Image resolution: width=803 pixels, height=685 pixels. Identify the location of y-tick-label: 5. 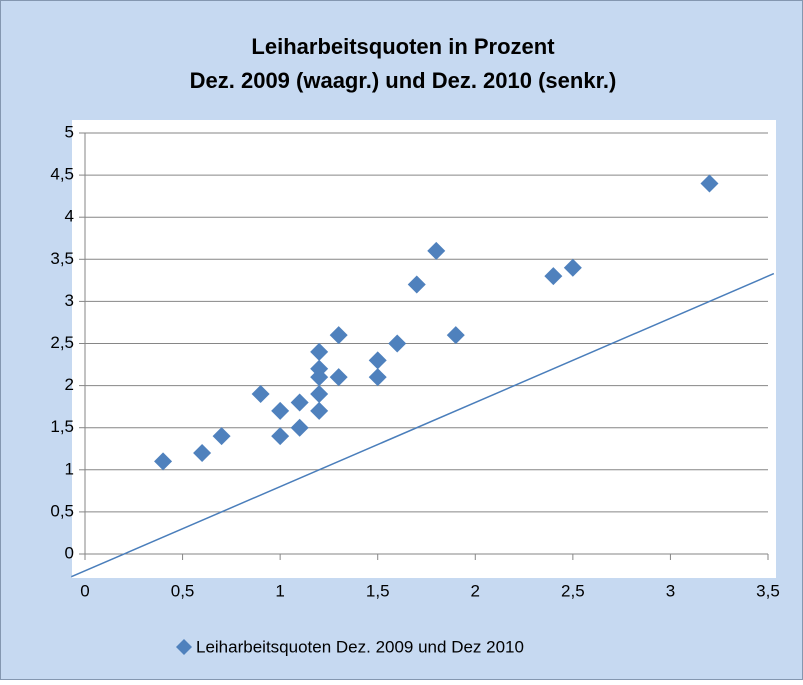
(69, 131).